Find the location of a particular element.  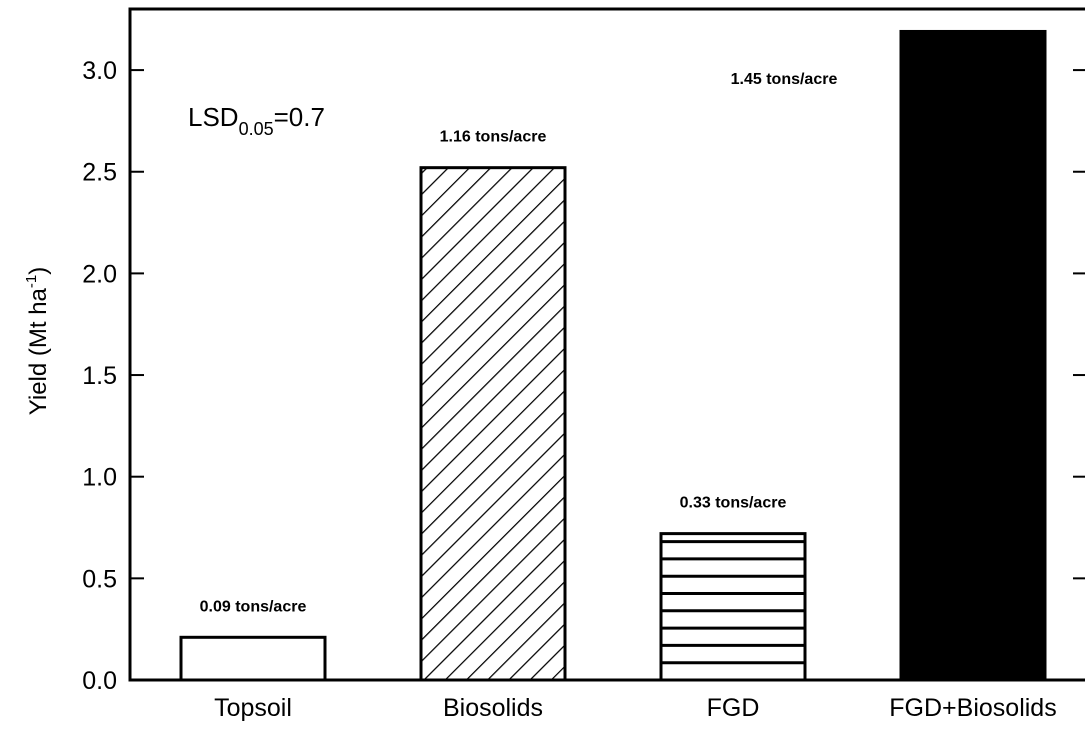

y-tick-label: 1.5 is located at coordinates (99, 376).